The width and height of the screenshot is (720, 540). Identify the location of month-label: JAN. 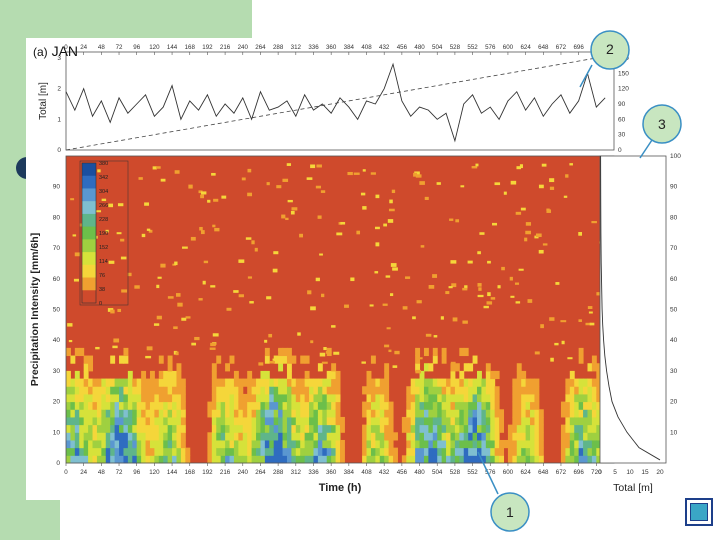
(65, 51).